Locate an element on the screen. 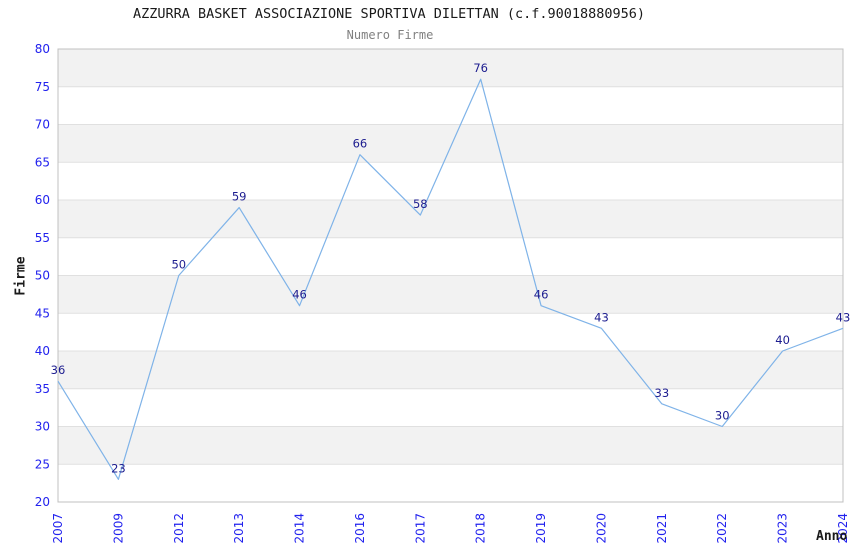 The image size is (850, 550). x-axis-title: Anno is located at coordinates (832, 536).